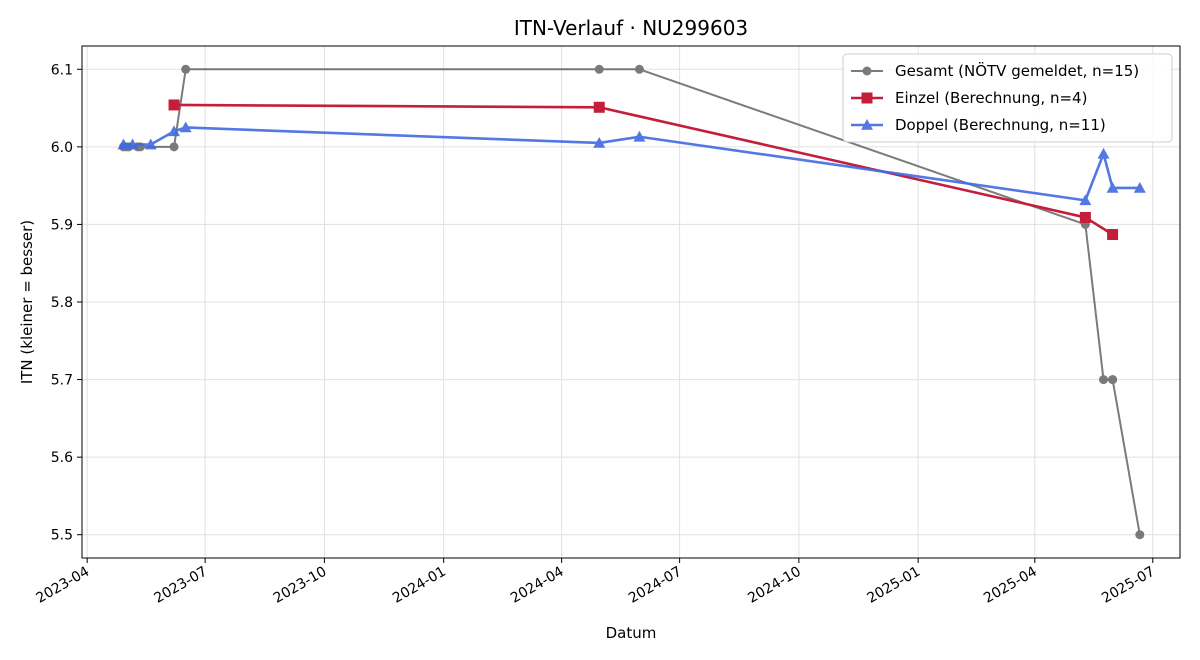 The height and width of the screenshot is (660, 1200). I want to click on y-tick-label: 5.8, so click(62, 303).